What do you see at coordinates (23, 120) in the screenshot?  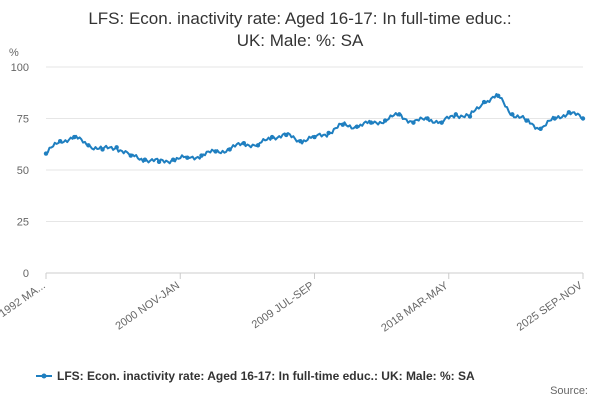 I see `y-tick-label-75: 75` at bounding box center [23, 120].